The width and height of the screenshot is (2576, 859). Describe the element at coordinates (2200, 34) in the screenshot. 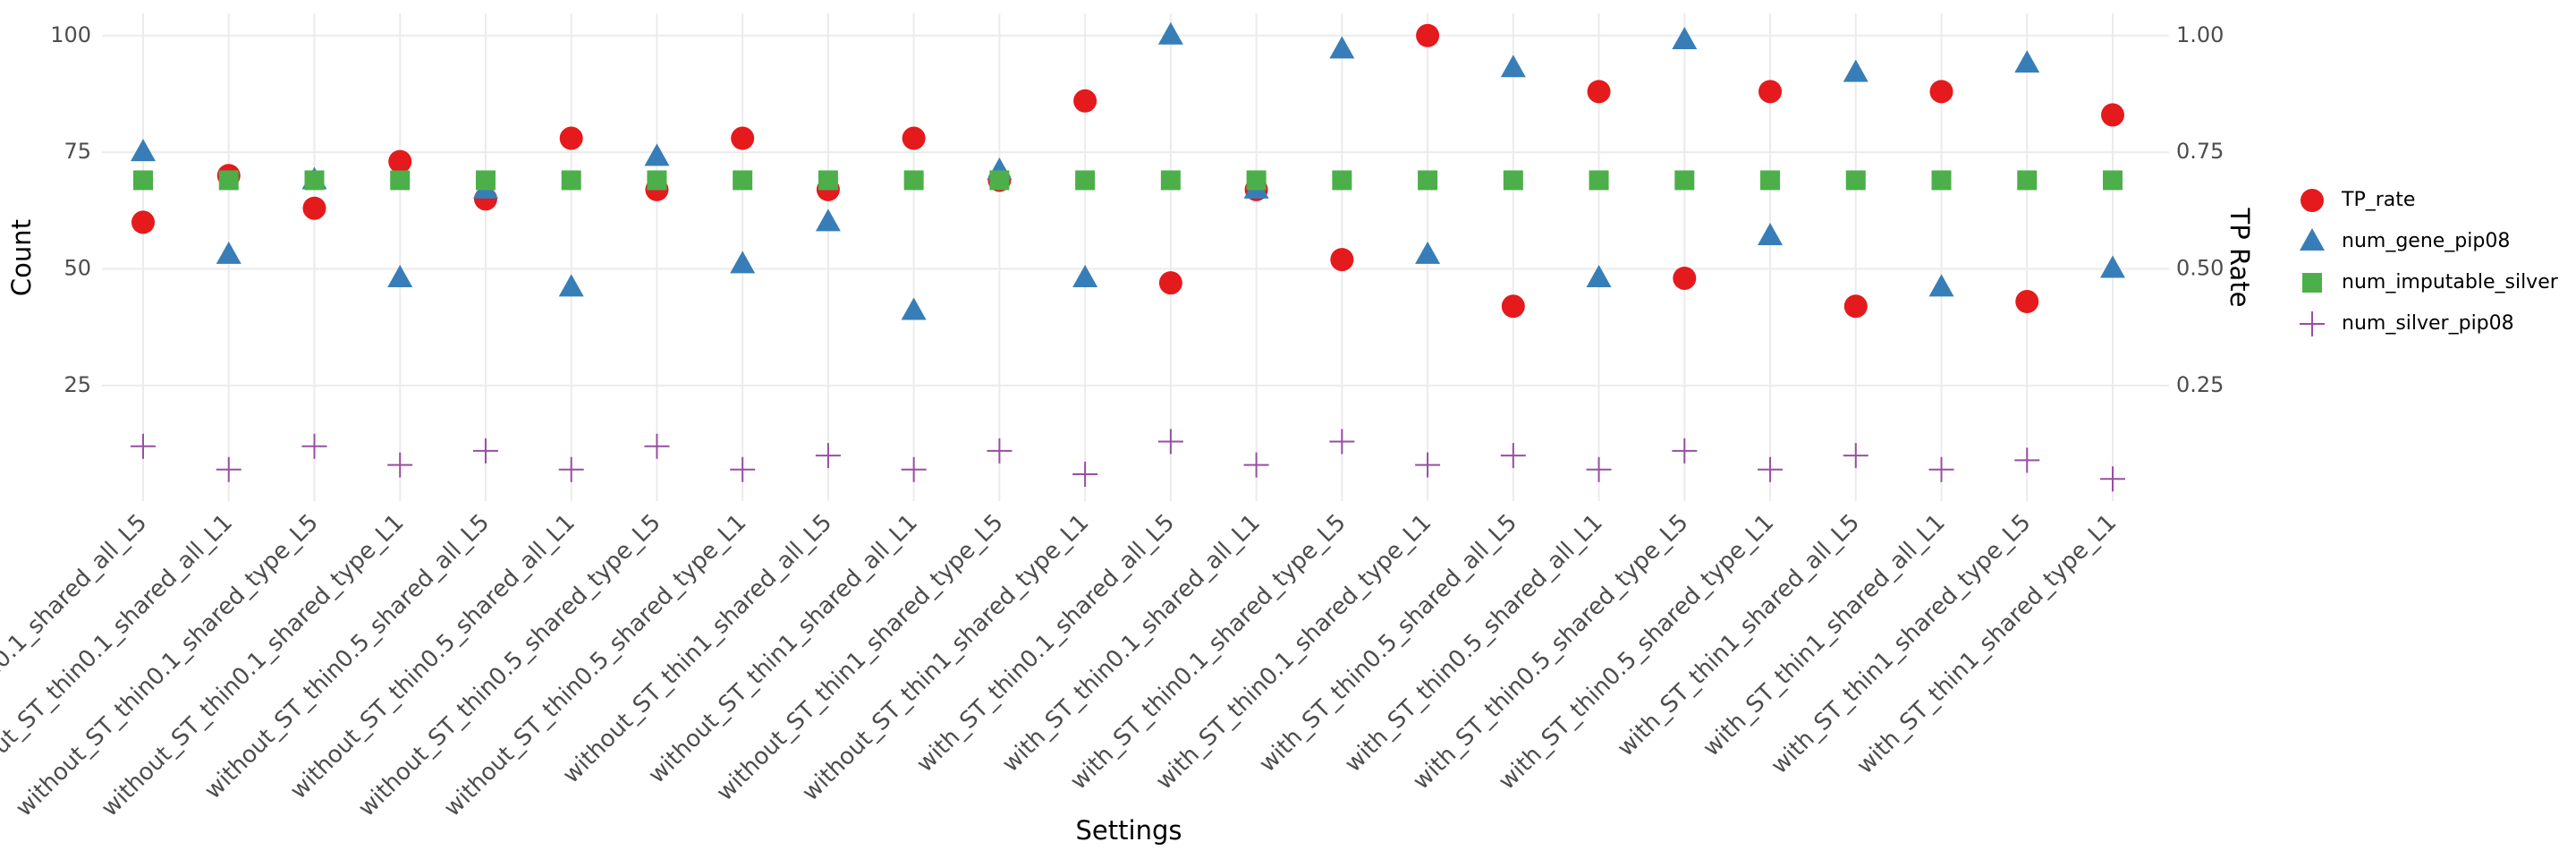

I see `y2-tick-label: 1.00` at that location.